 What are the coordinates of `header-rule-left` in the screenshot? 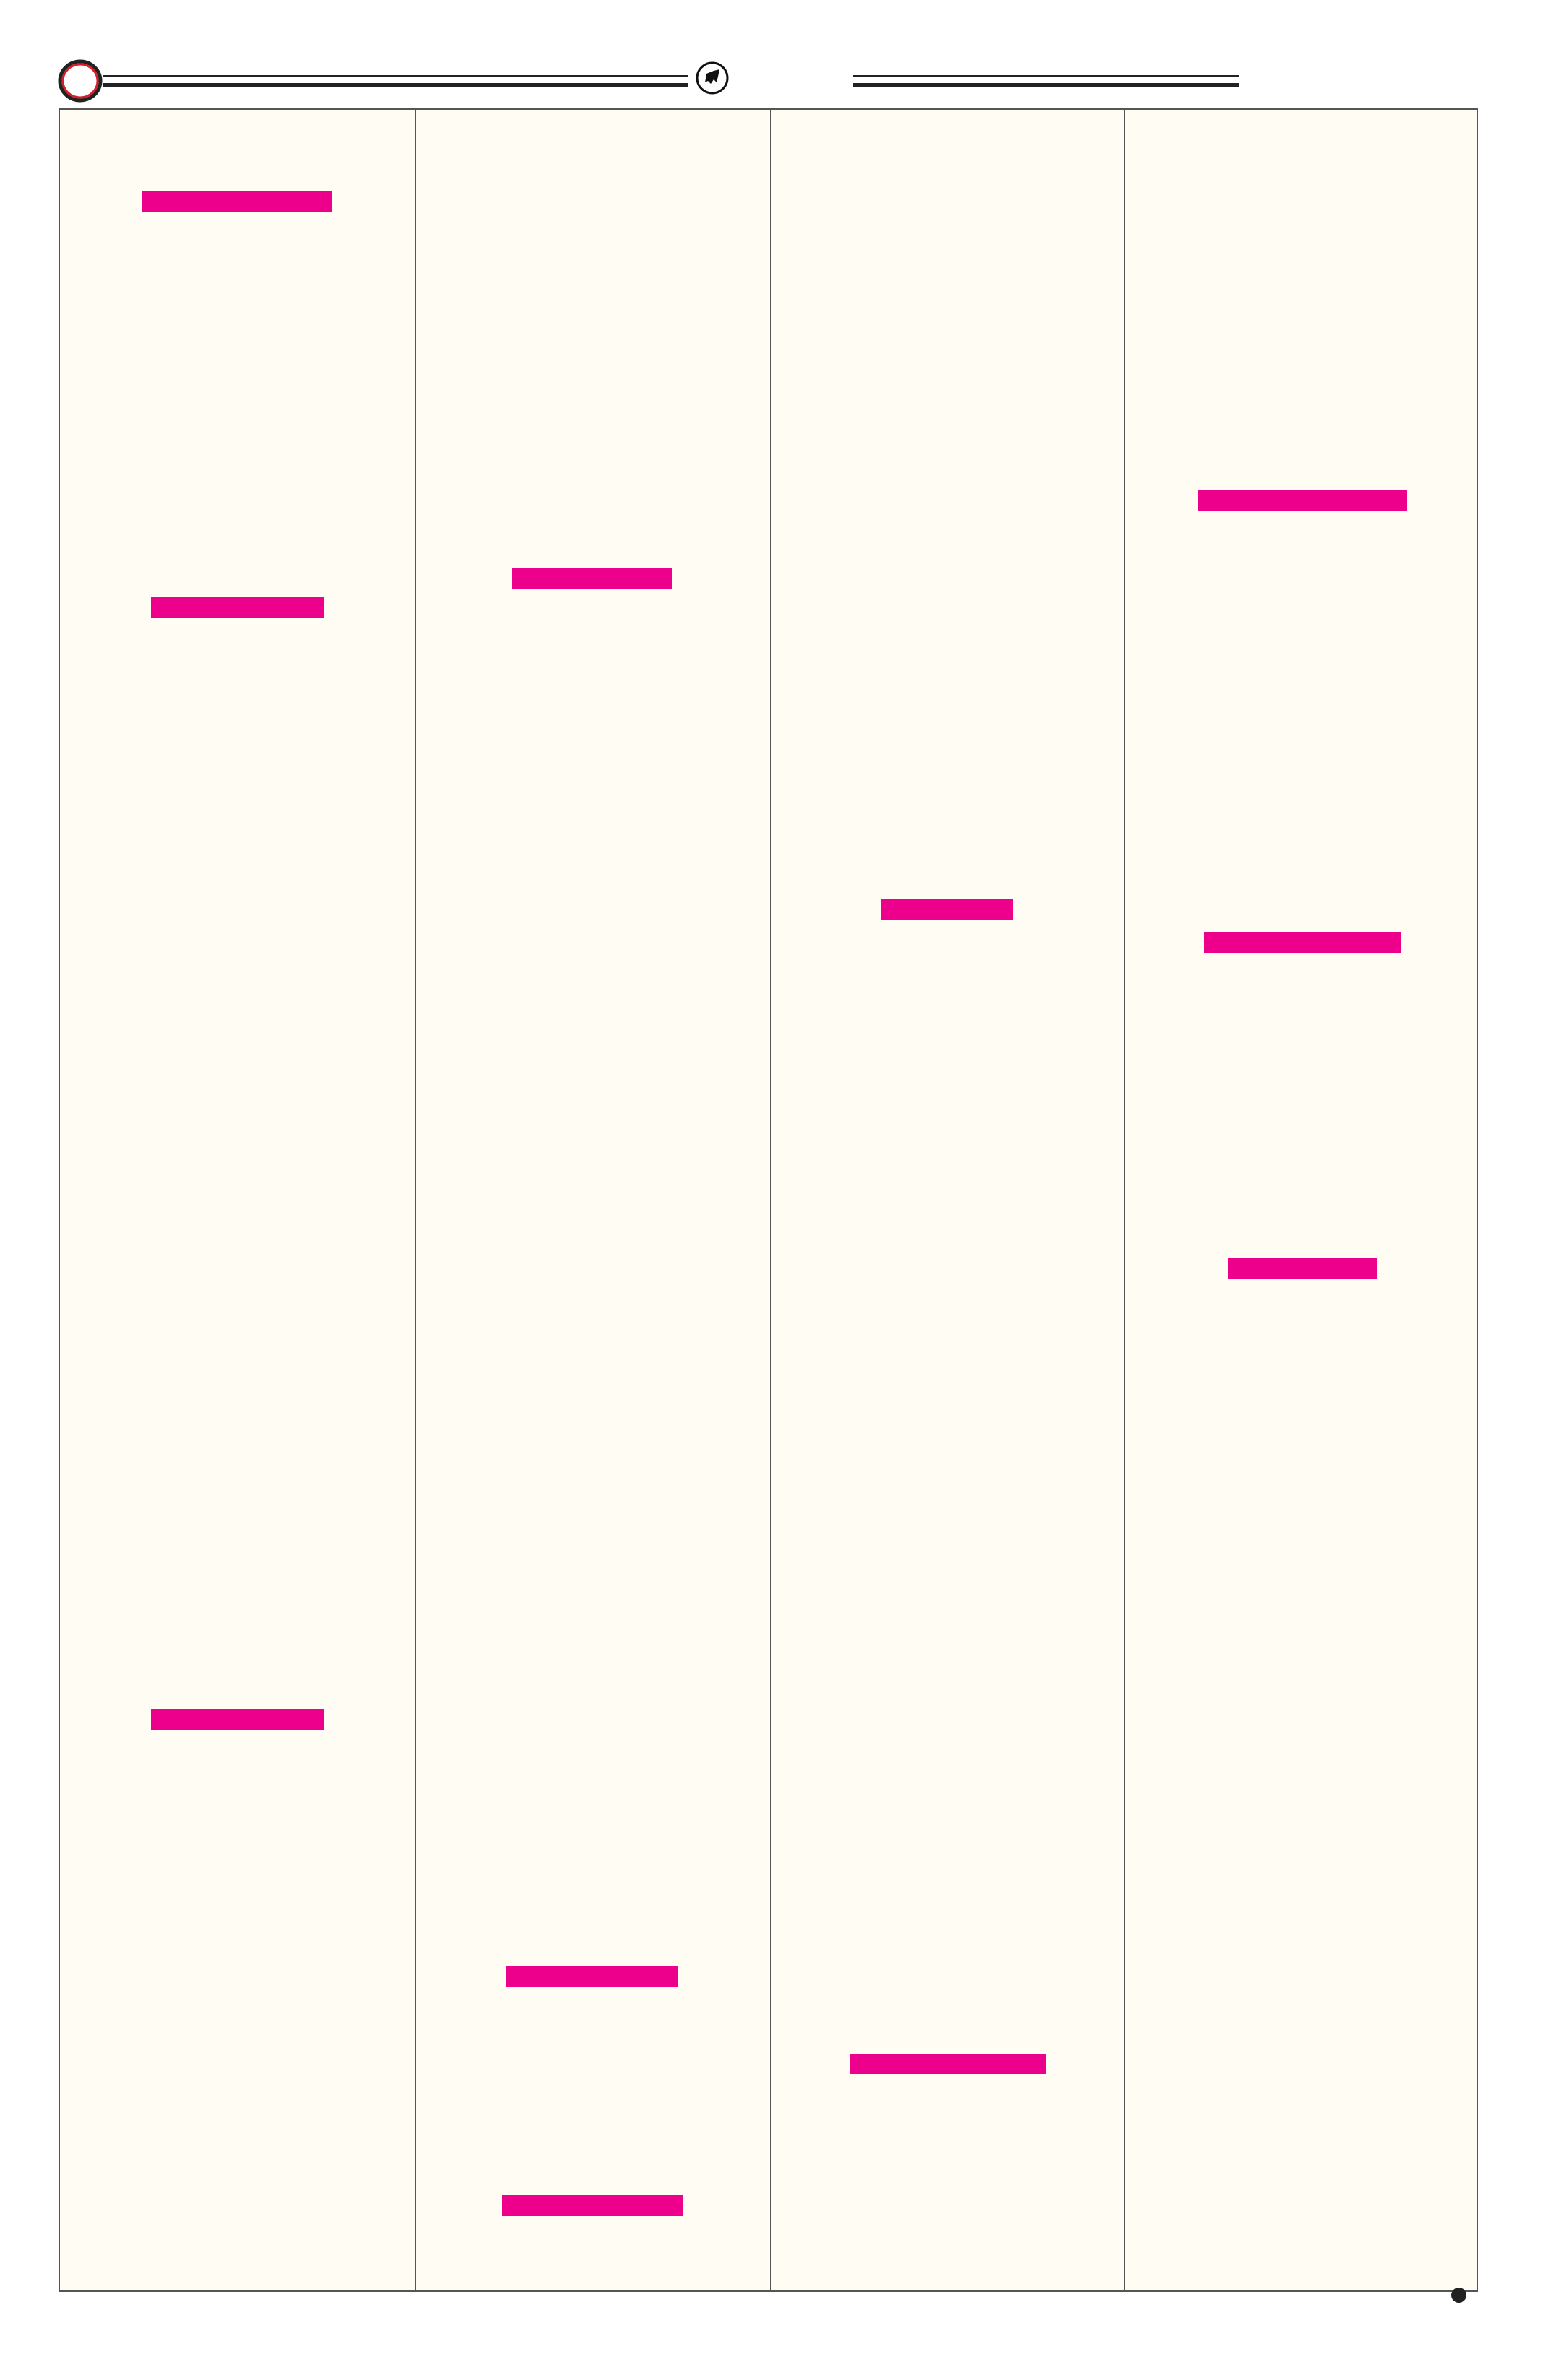 It's located at (395, 81).